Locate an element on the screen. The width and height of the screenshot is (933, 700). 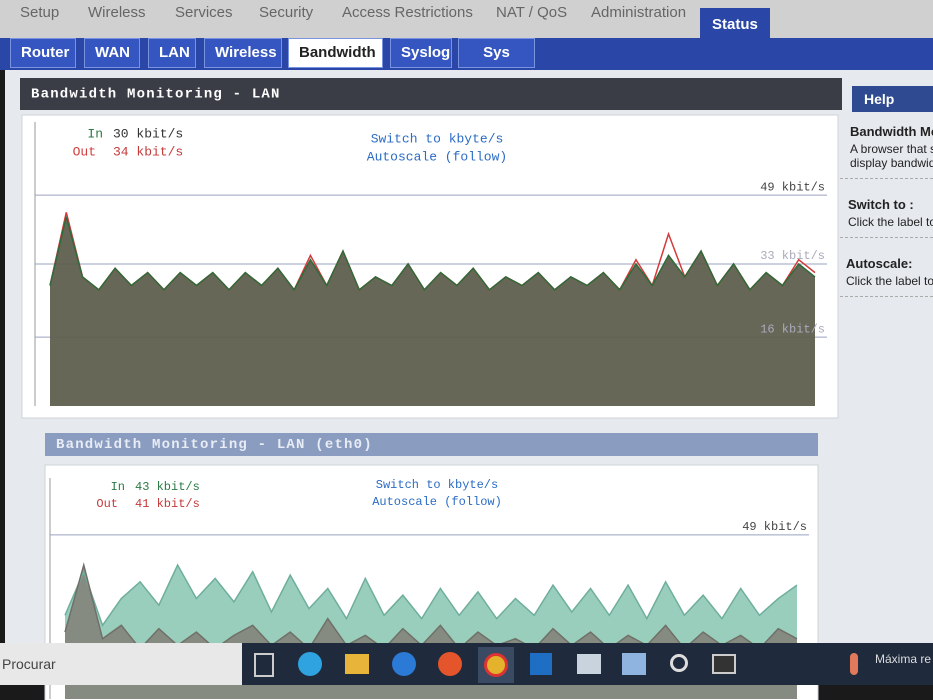
nav-tab: Wireless is located at coordinates (117, 12).